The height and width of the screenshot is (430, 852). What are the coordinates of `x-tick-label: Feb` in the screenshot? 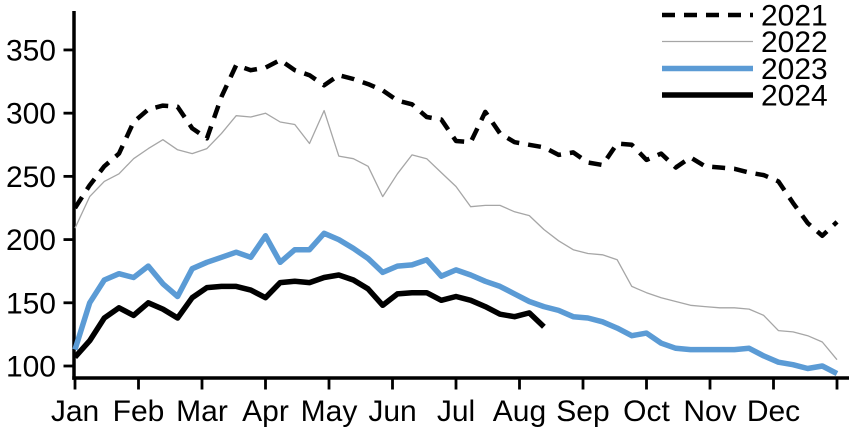 It's located at (139, 411).